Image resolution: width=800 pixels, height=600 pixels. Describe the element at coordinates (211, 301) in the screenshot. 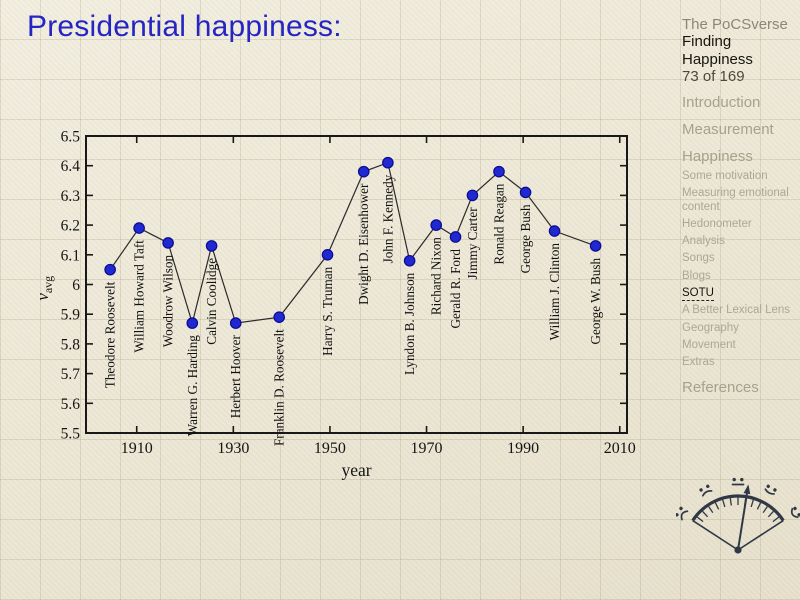

I see `president-label-calvin-coolidge: Calvin Coolidge` at that location.